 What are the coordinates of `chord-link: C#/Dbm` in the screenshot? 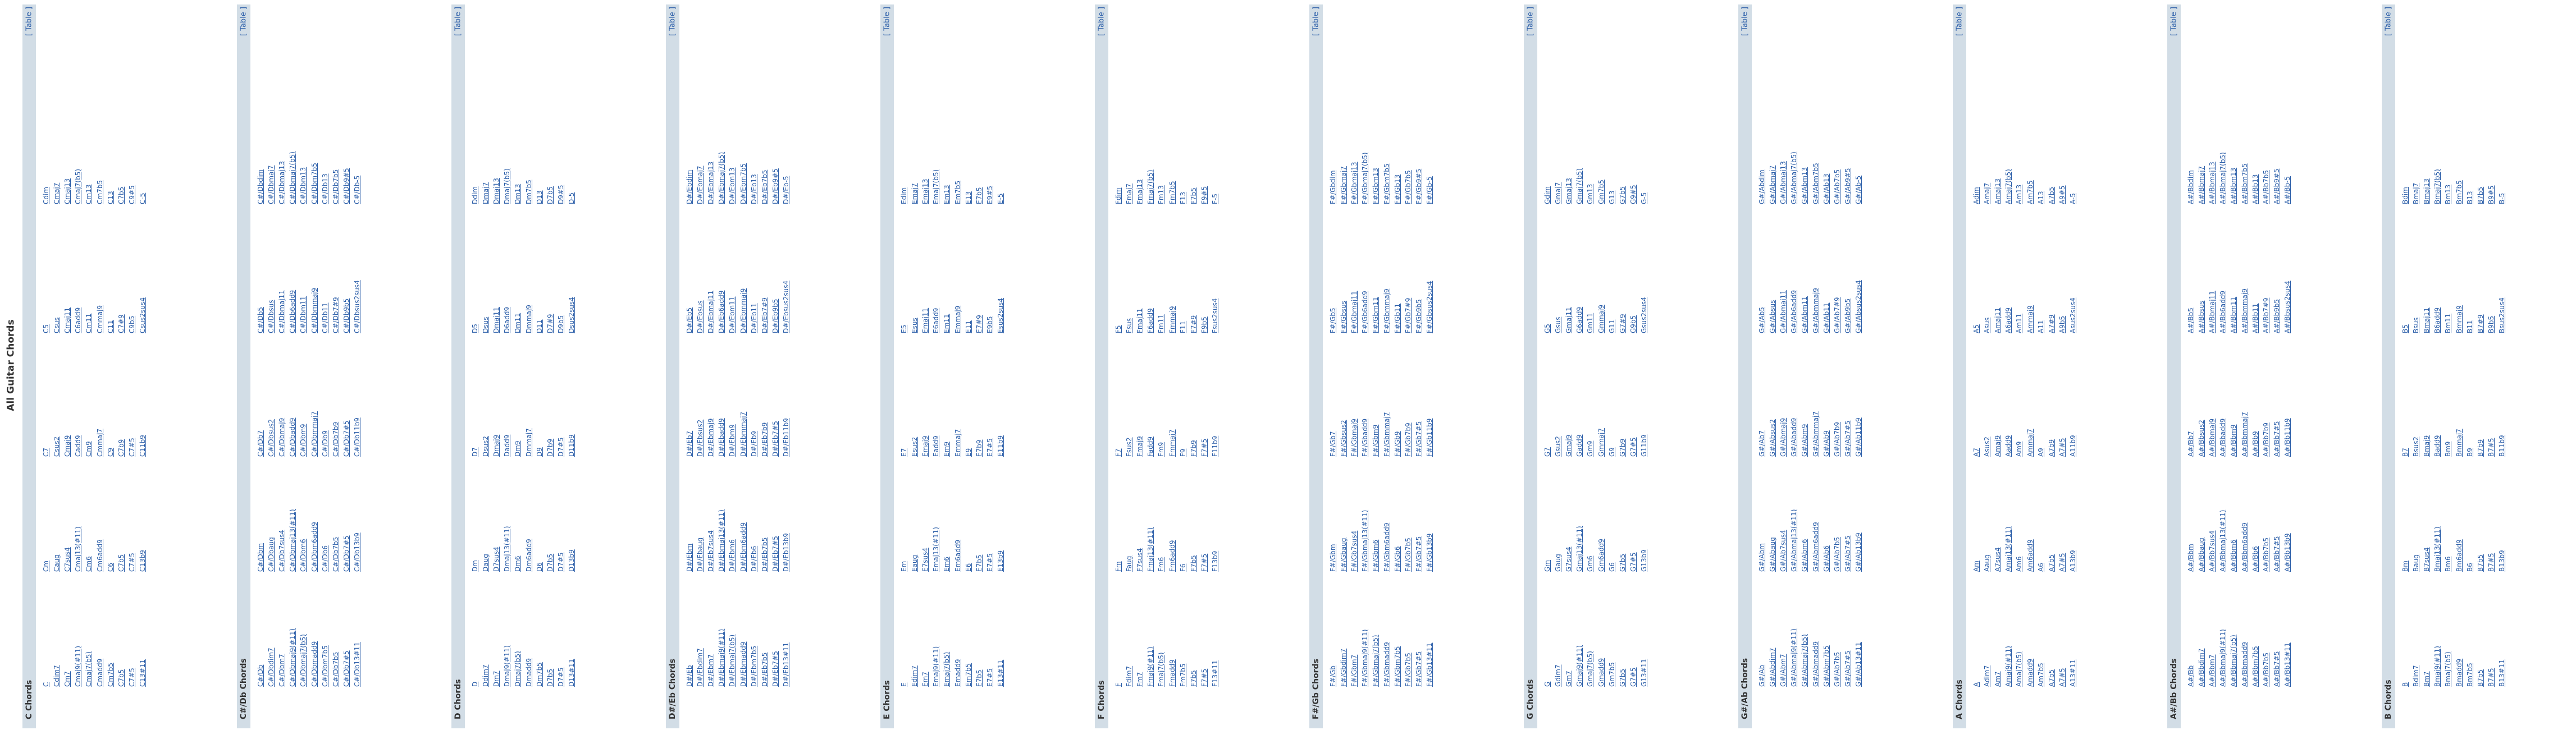 It's located at (260, 515).